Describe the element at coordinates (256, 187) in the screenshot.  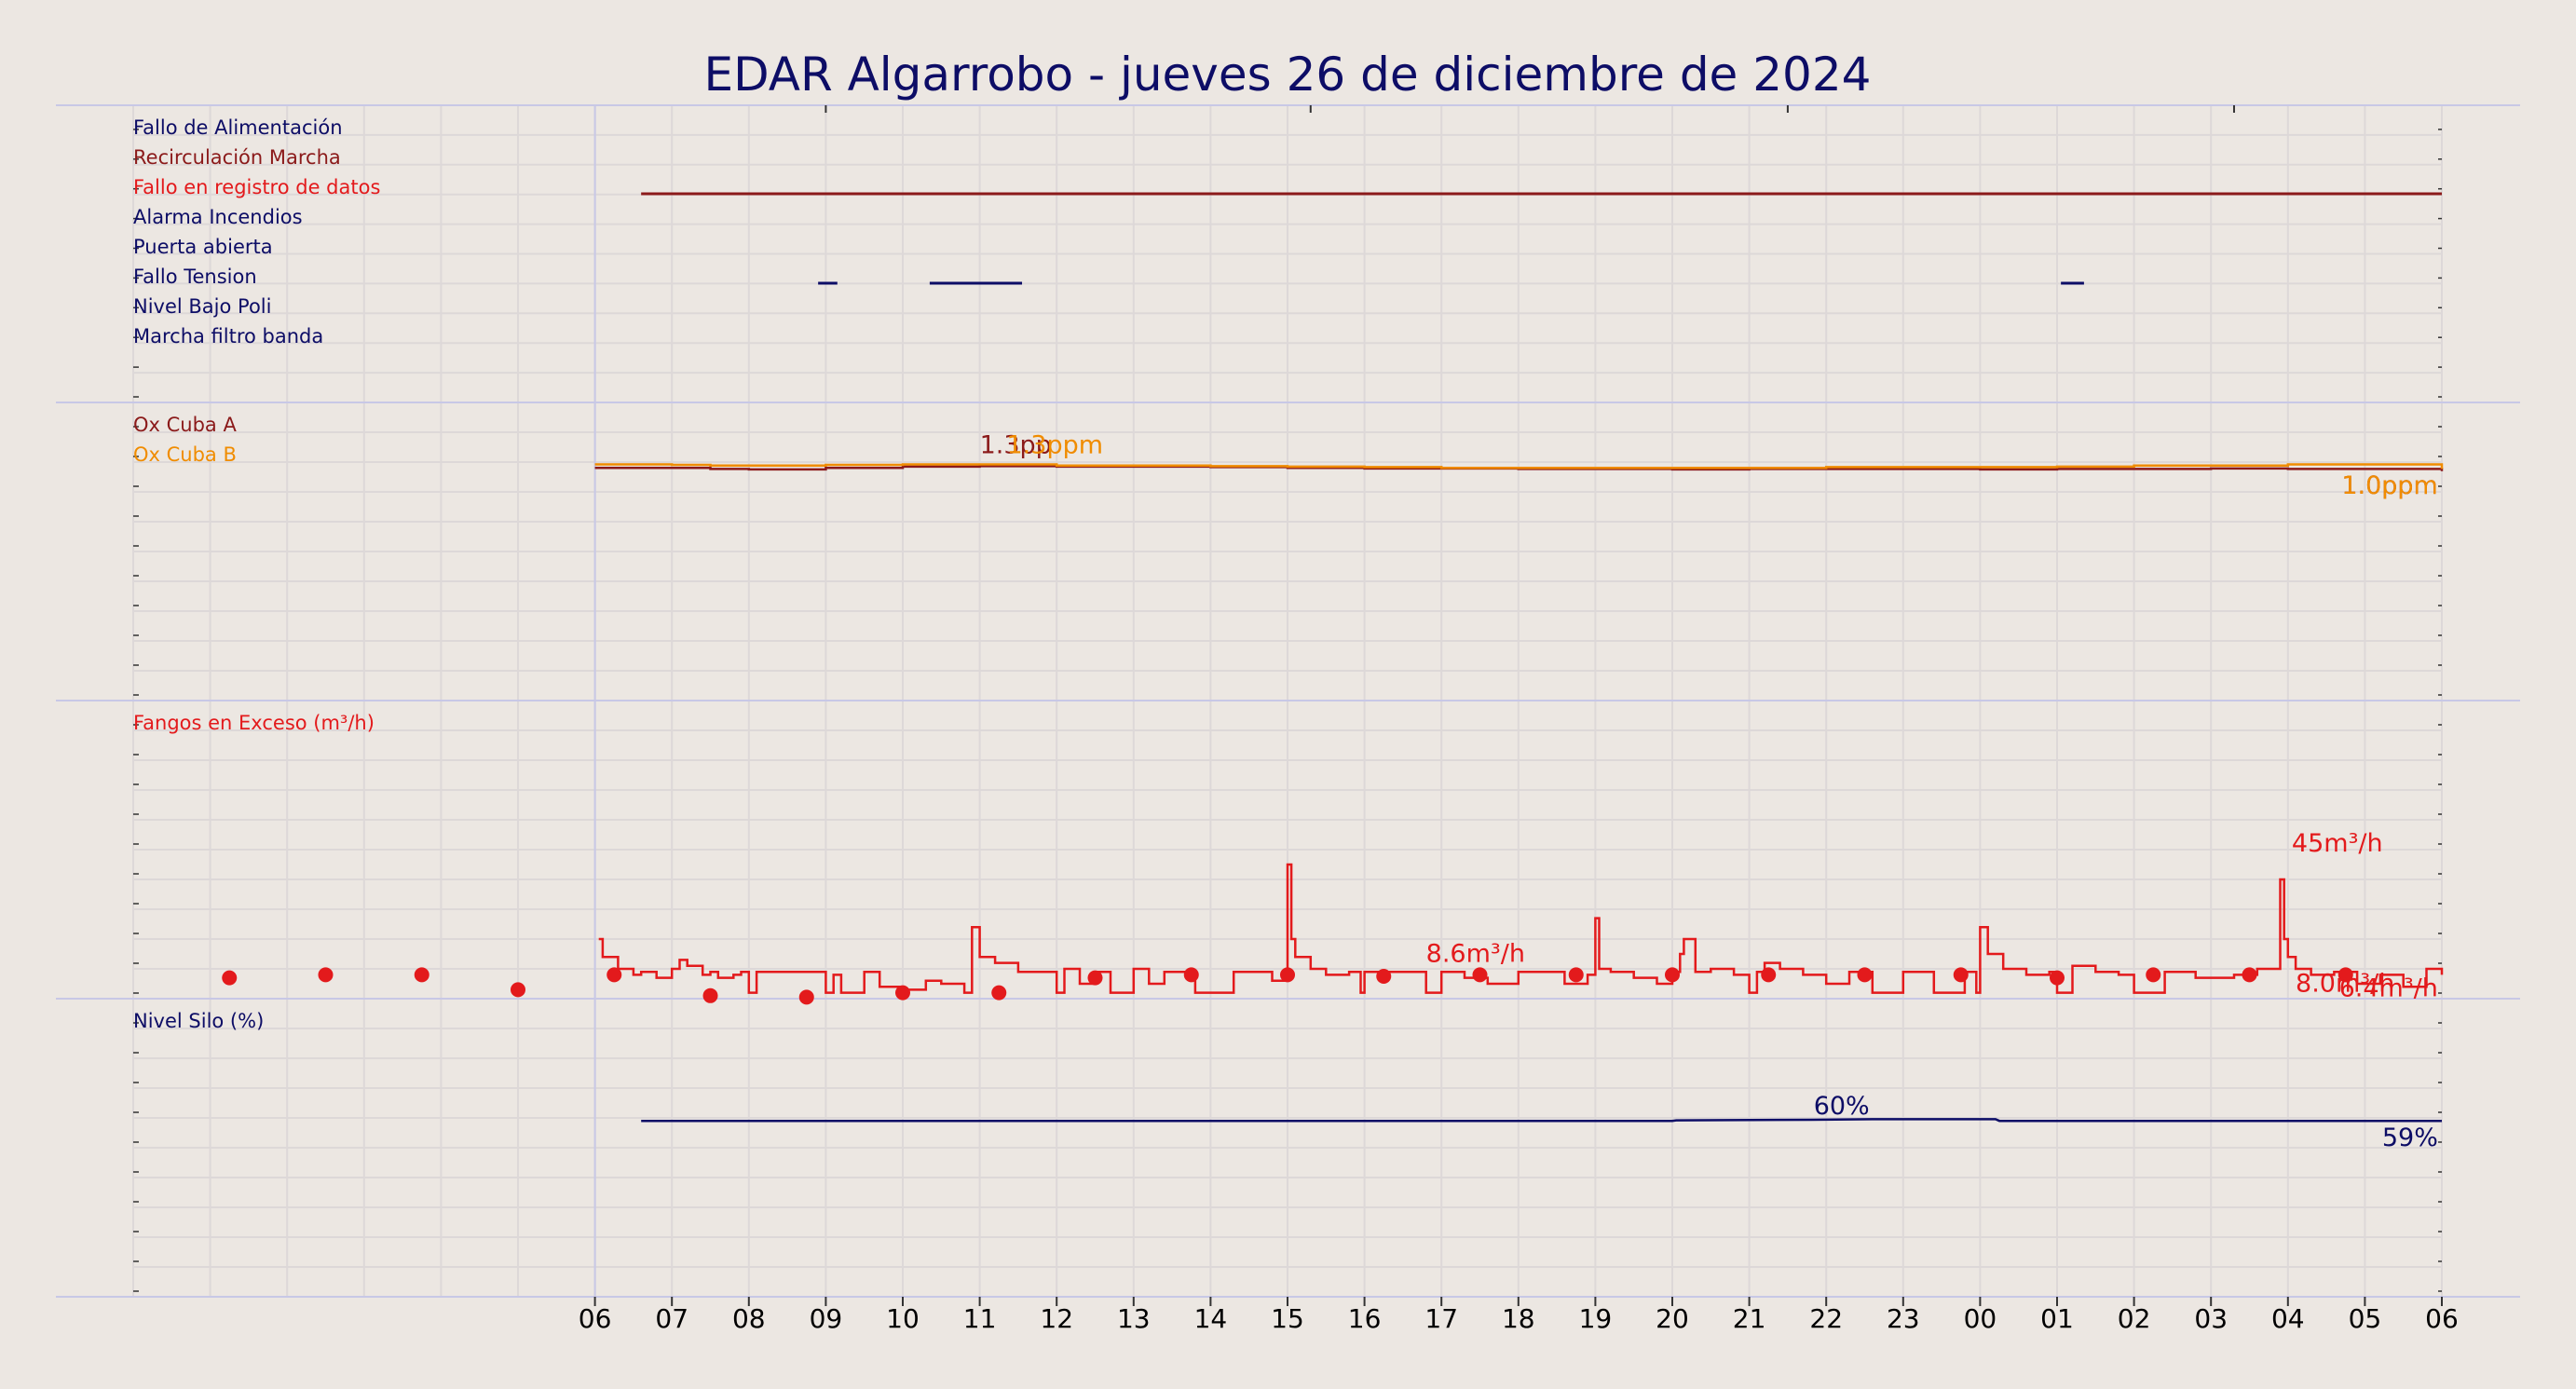
I see `series-label: Fallo en registro de datos` at that location.